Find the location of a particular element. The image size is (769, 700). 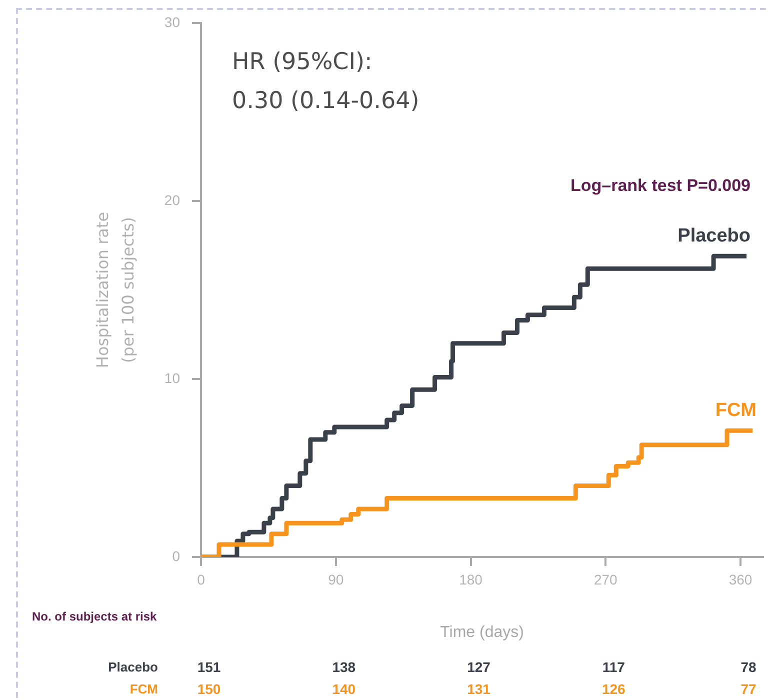

text: No. of subjects at risk is located at coordinates (95, 616).